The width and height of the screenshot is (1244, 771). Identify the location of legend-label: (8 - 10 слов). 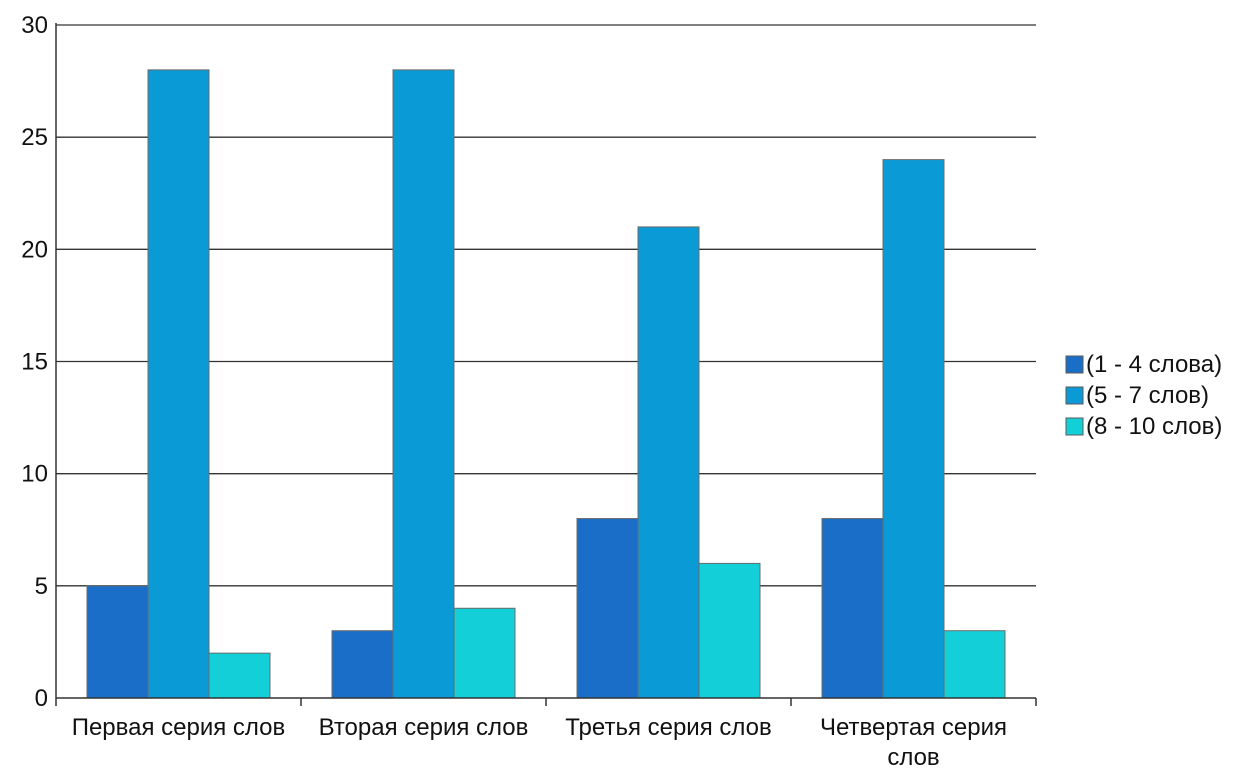
(1154, 426).